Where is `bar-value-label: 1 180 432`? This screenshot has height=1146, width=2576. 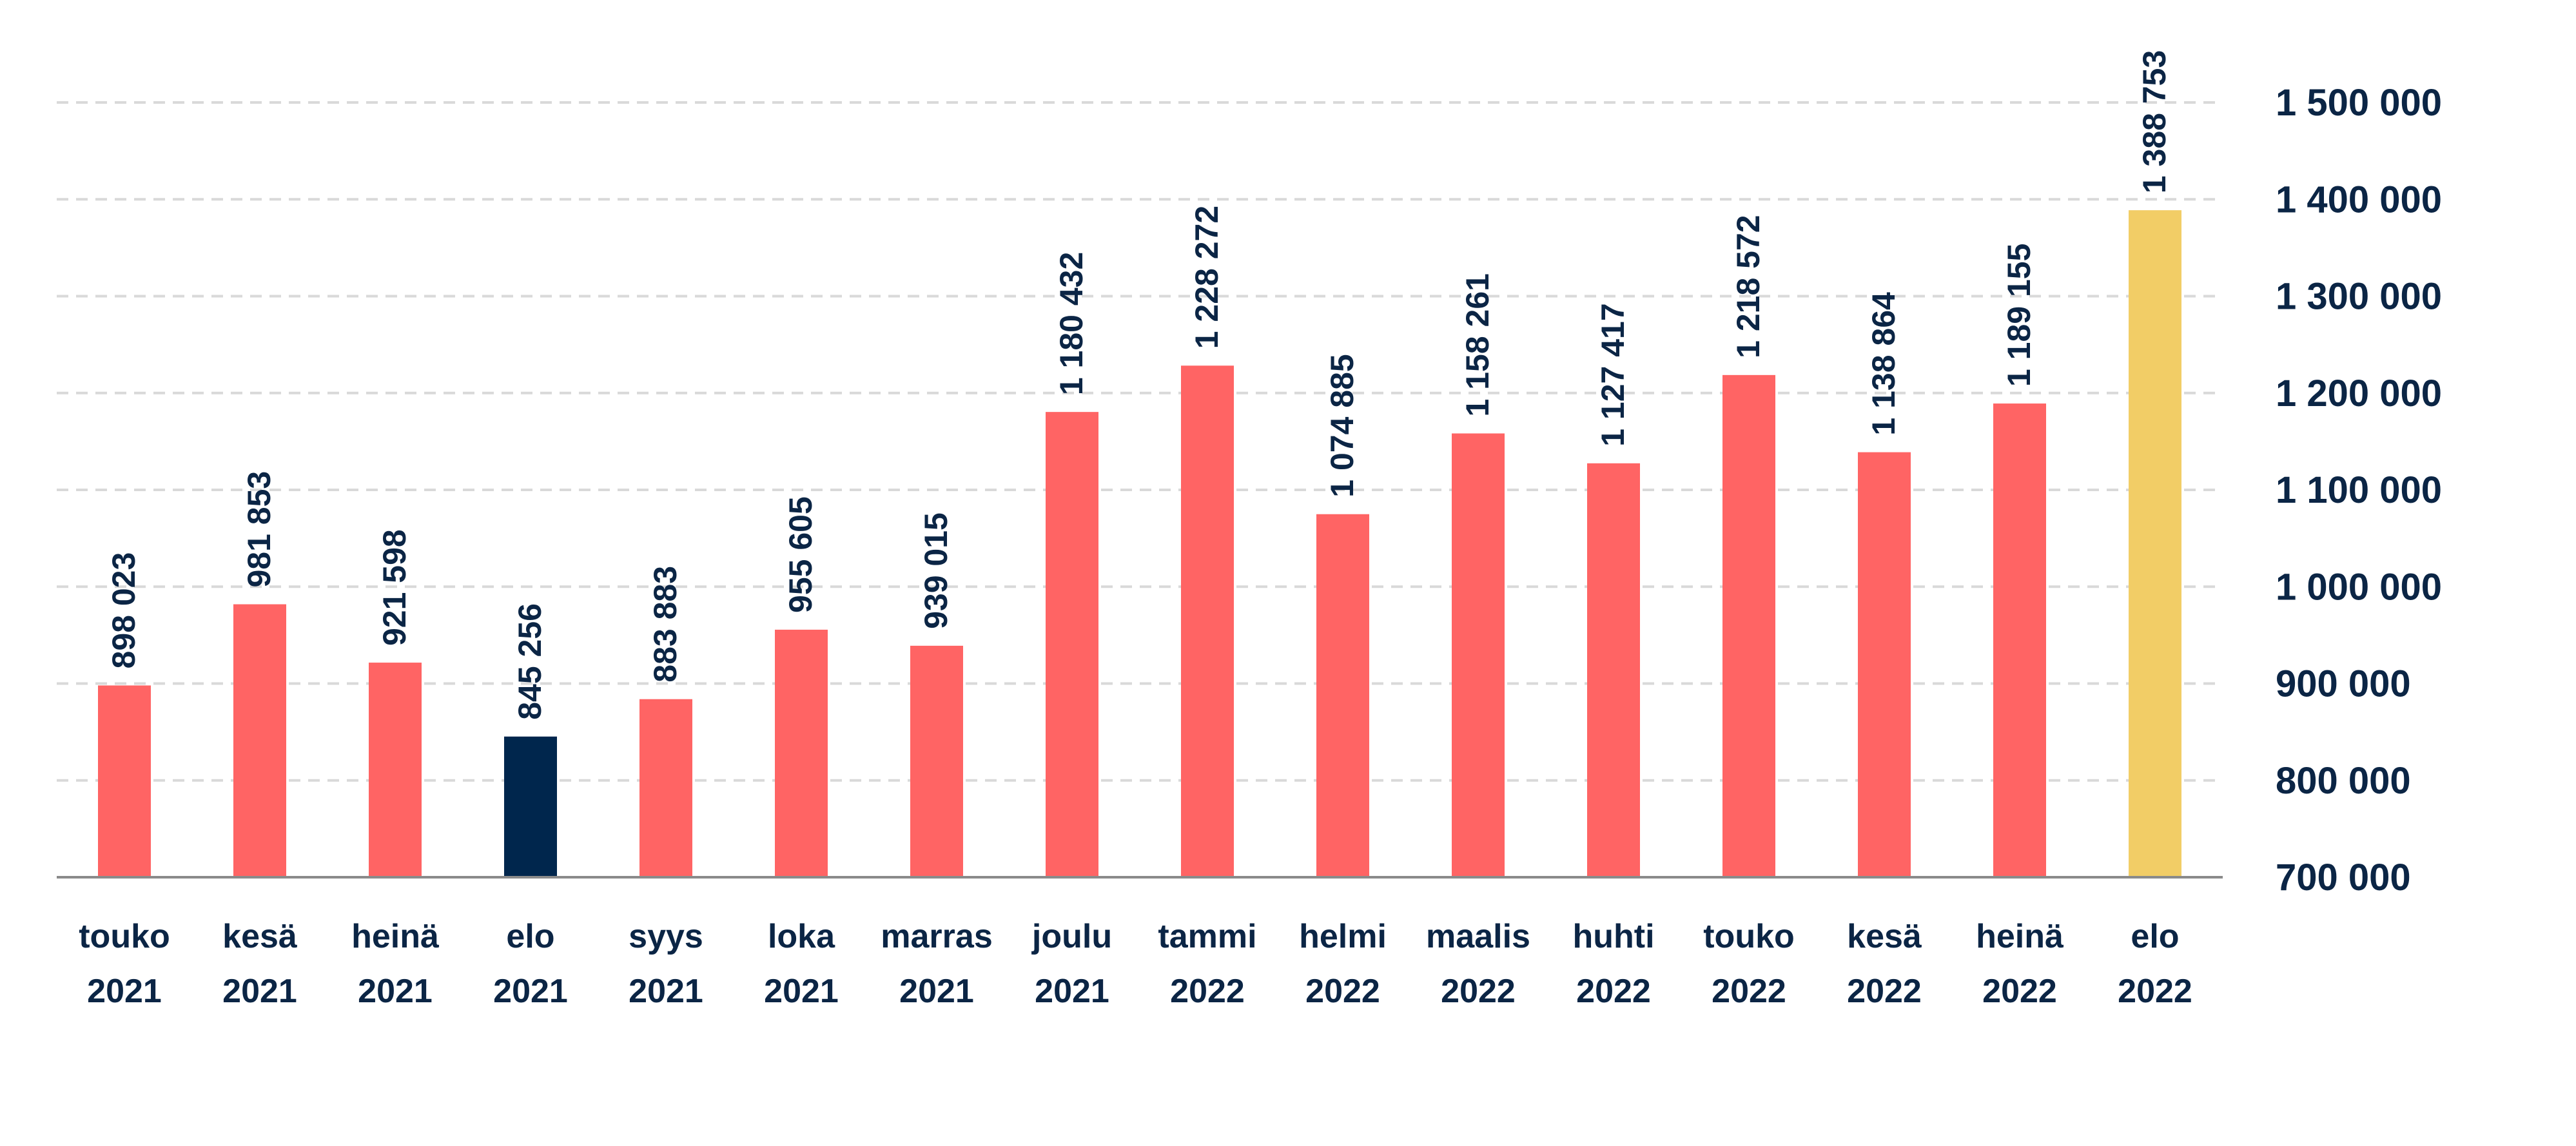
bar-value-label: 1 180 432 is located at coordinates (1071, 323).